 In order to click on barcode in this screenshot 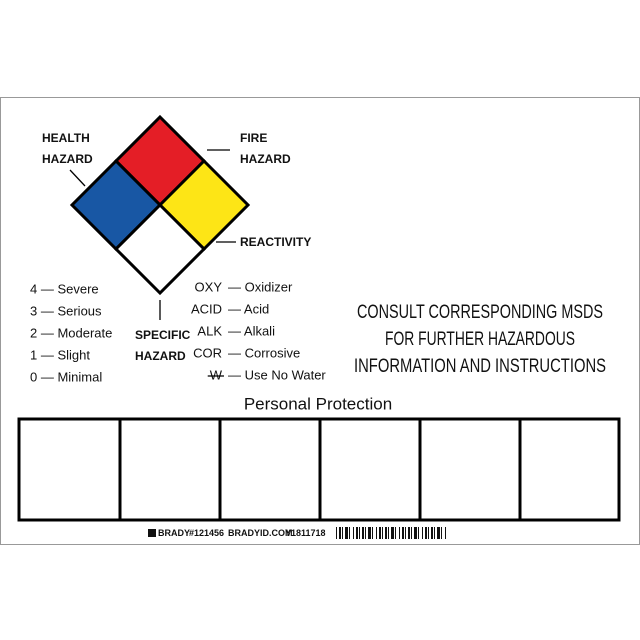, I will do `click(391, 533)`.